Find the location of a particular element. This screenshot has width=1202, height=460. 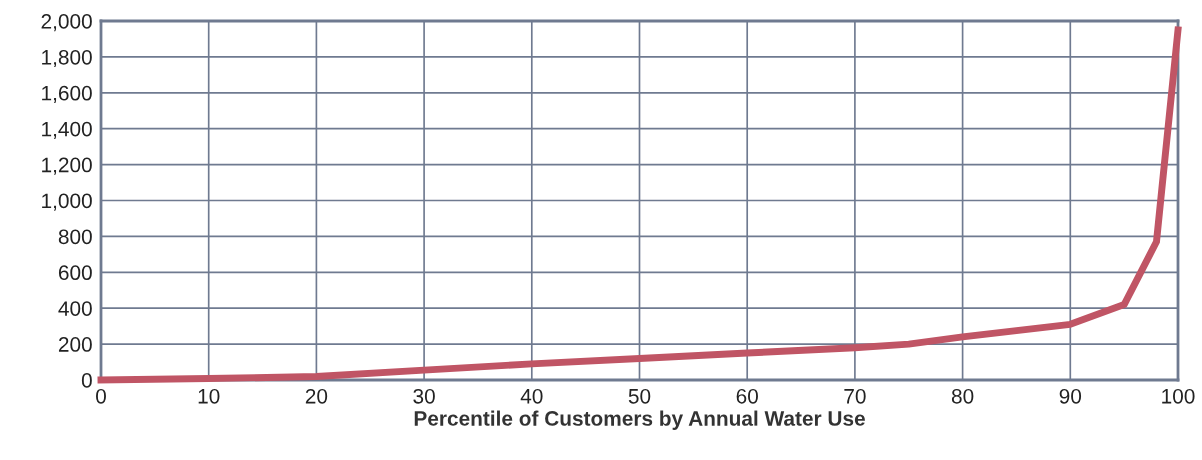

y-tick-label: 0 is located at coordinates (86, 380).